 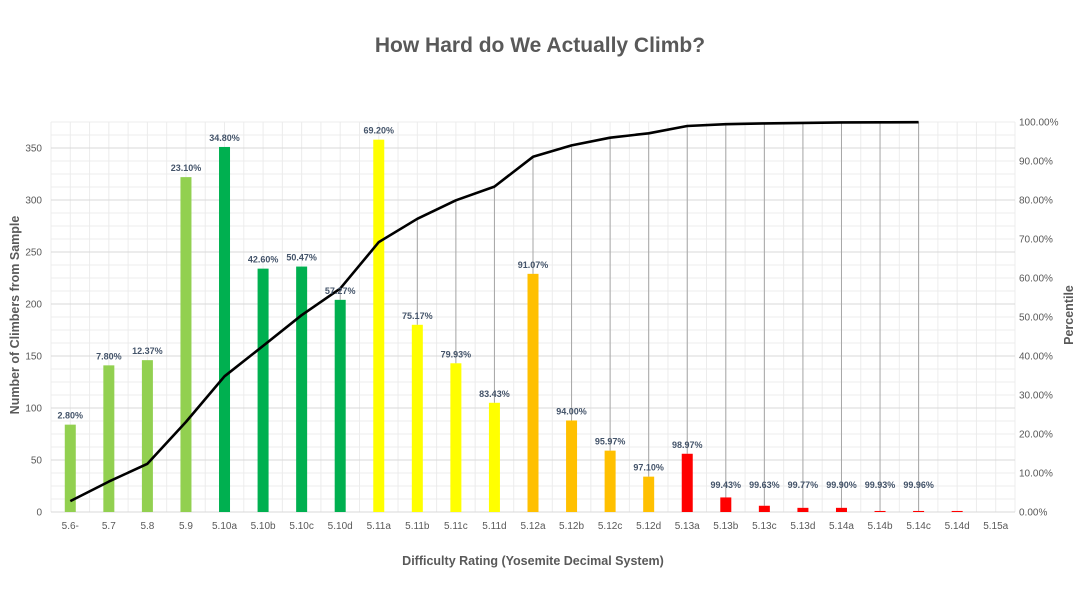 What do you see at coordinates (456, 526) in the screenshot?
I see `x-tick-label: 5.11c` at bounding box center [456, 526].